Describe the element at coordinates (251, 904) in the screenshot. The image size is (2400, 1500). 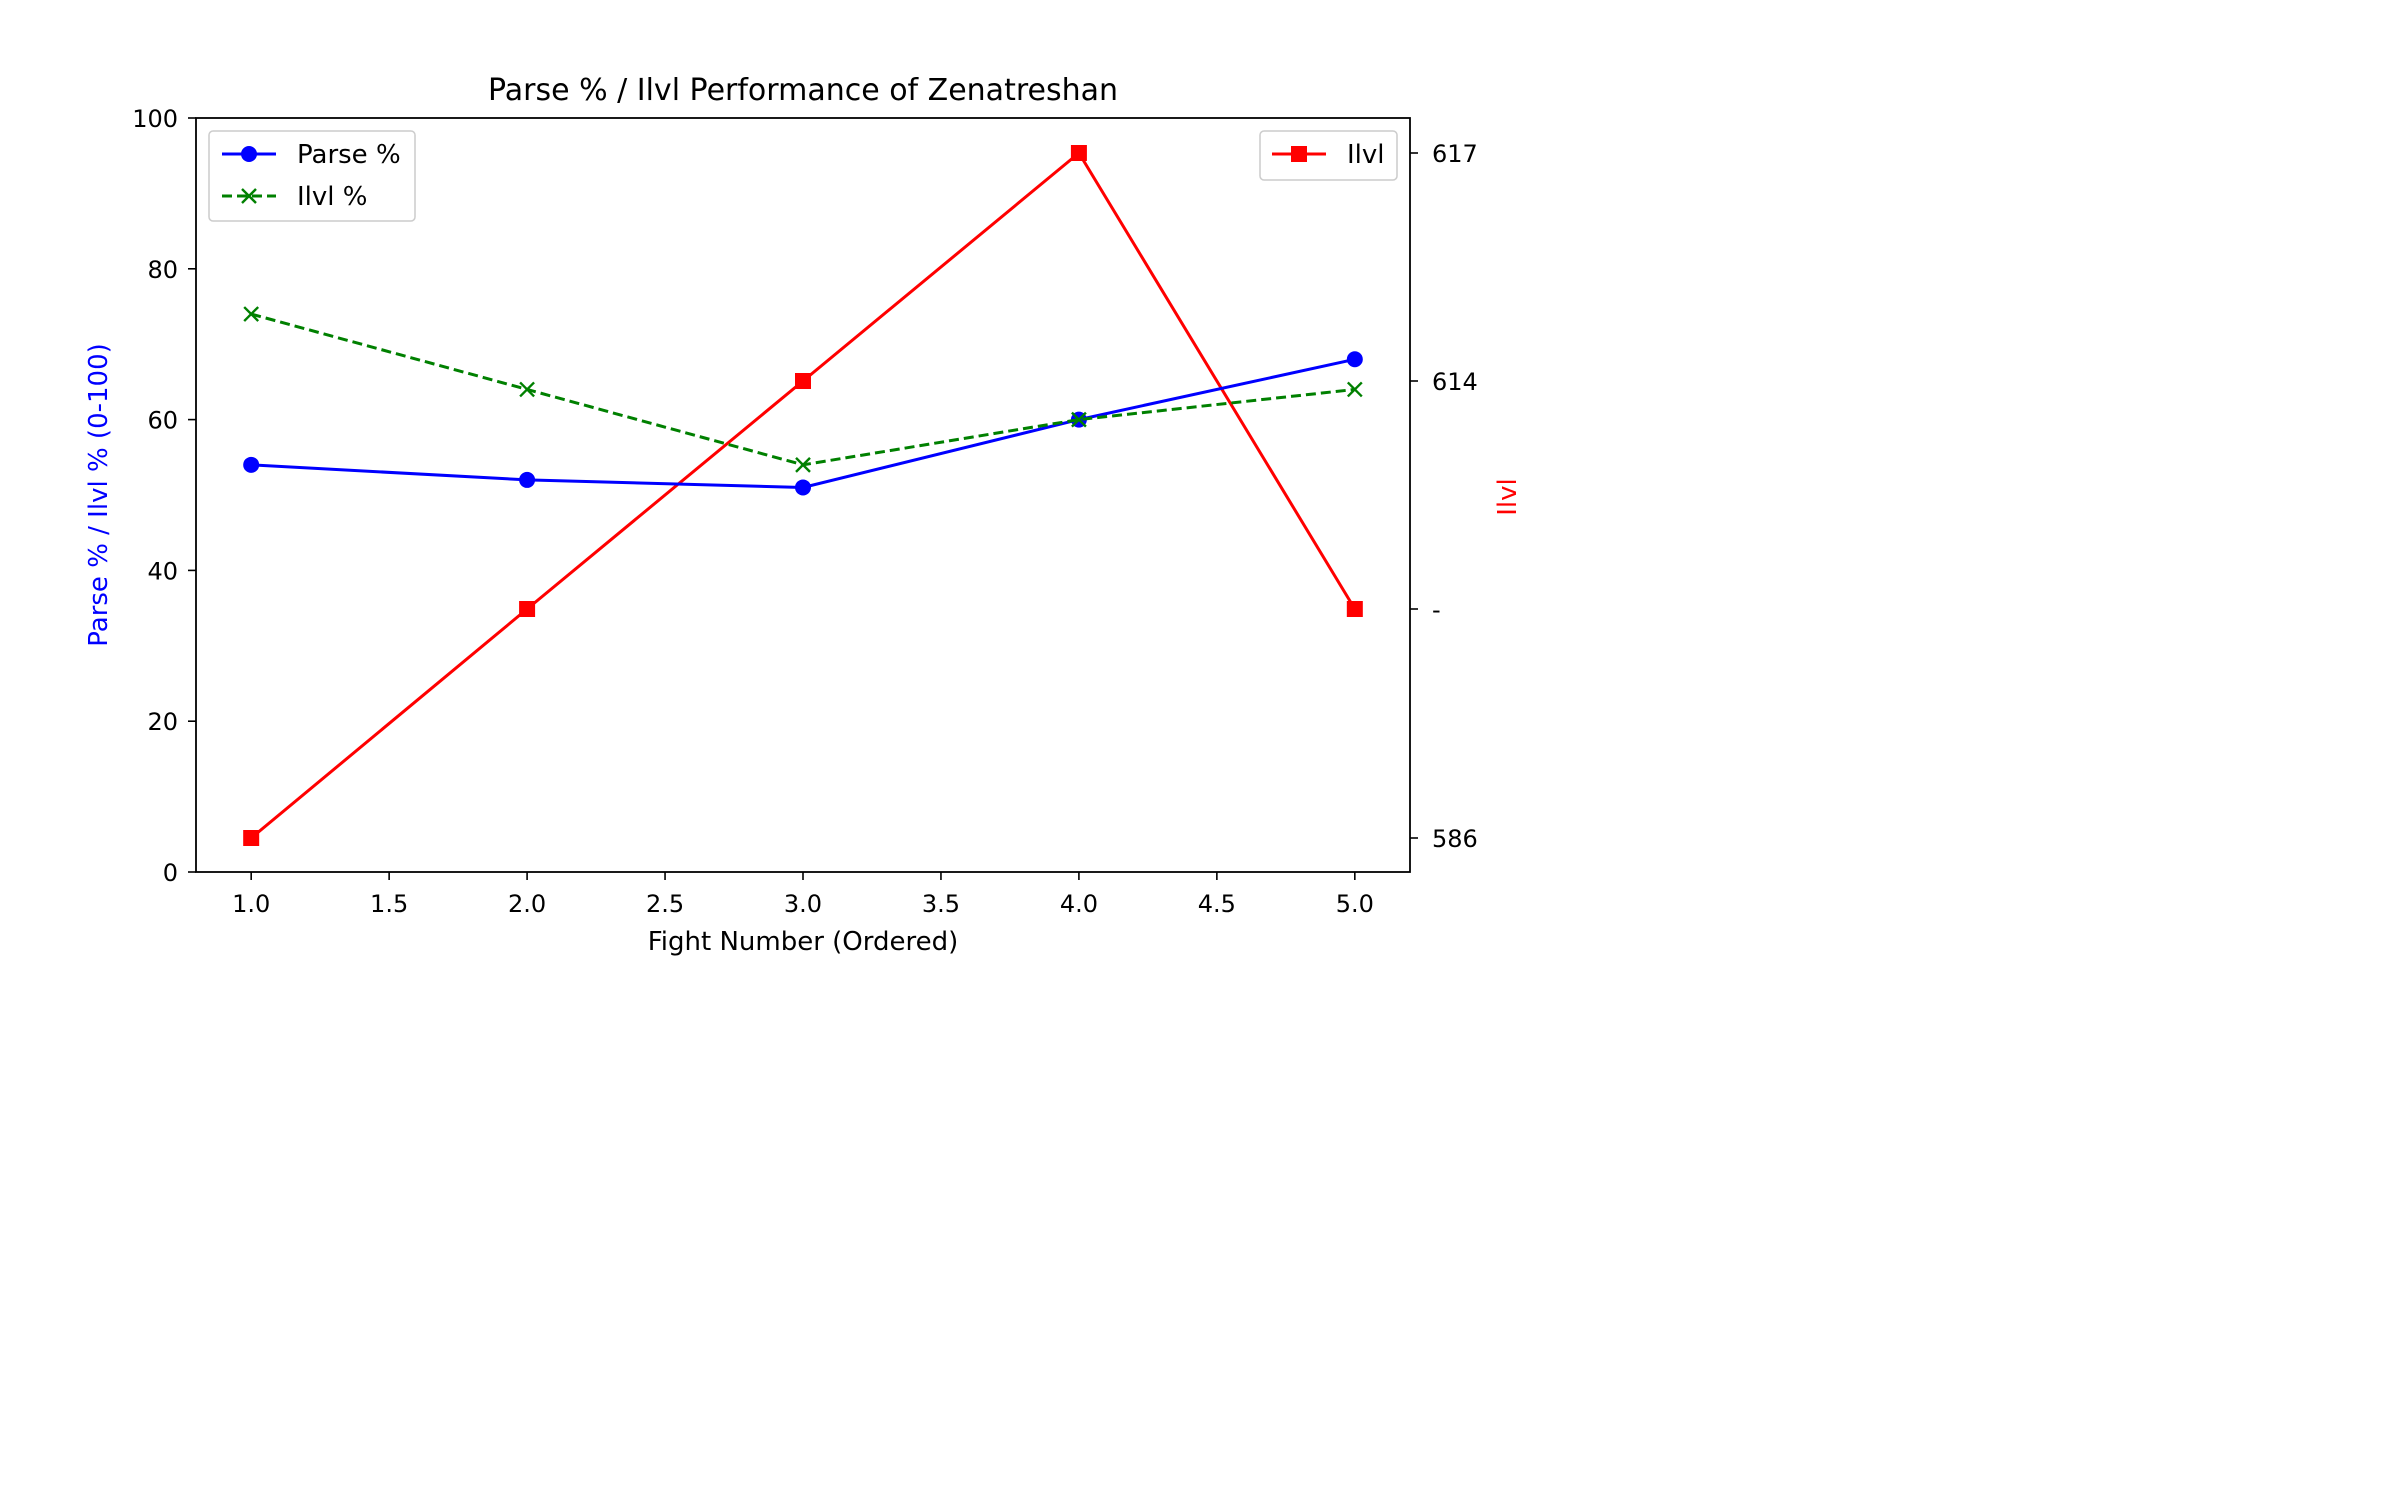
I see `x-tick-label: 1.0` at that location.